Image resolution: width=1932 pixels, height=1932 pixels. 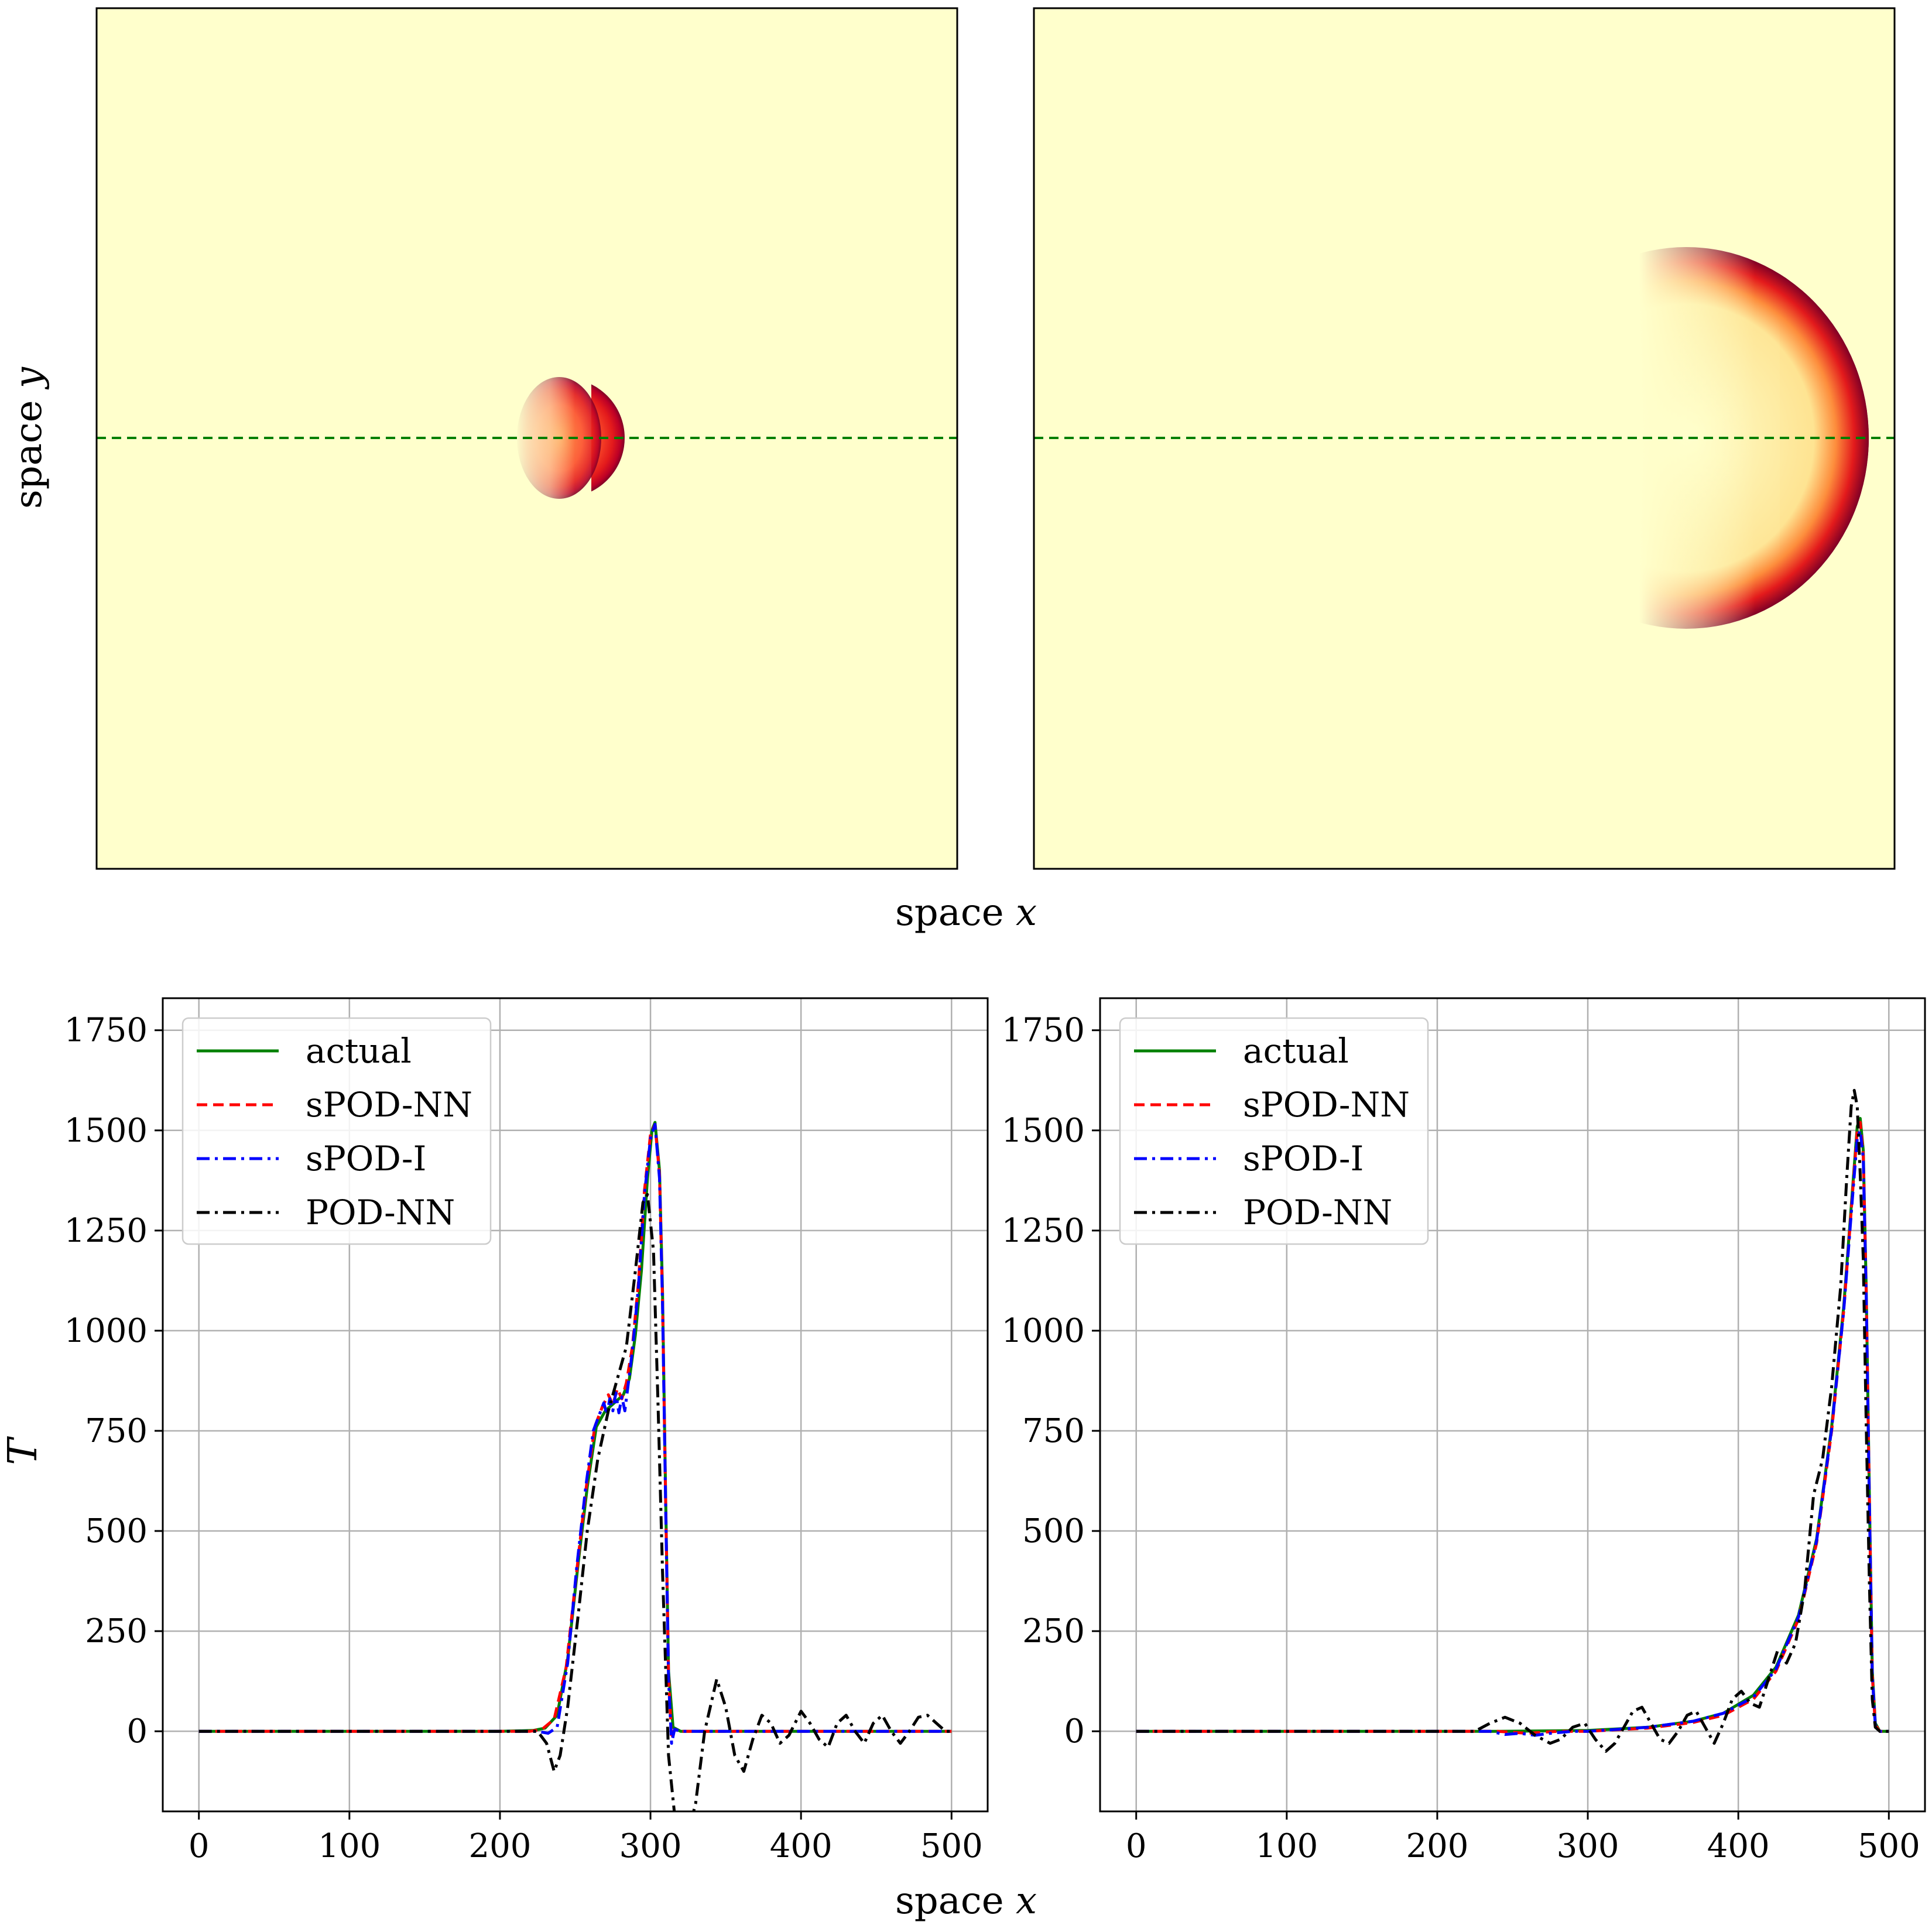 I want to click on top-xlabel: space x, so click(x=966, y=912).